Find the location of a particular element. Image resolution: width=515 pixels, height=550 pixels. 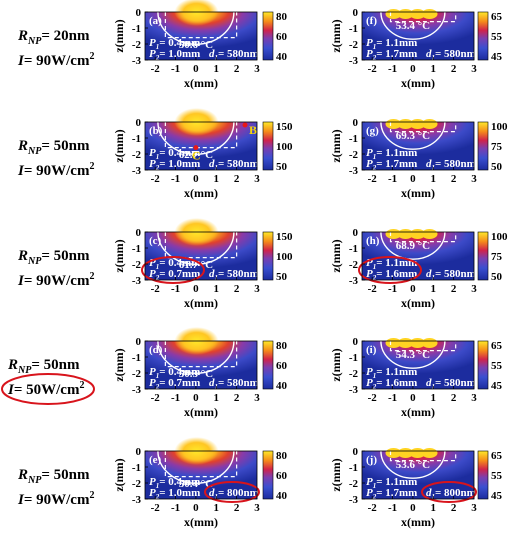

colorbar-tick-label: 45 is located at coordinates (497, 57).